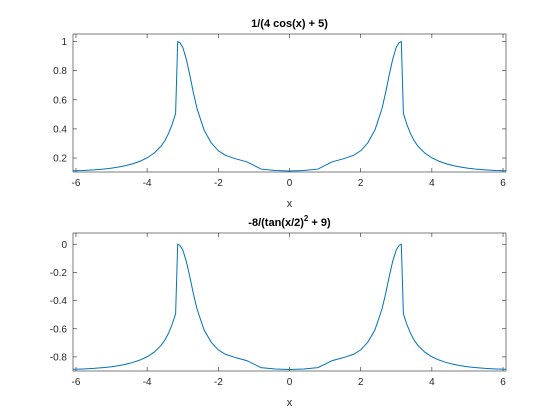 Image resolution: width=560 pixels, height=420 pixels. What do you see at coordinates (60, 159) in the screenshot?
I see `y-tick-label: 0.2` at bounding box center [60, 159].